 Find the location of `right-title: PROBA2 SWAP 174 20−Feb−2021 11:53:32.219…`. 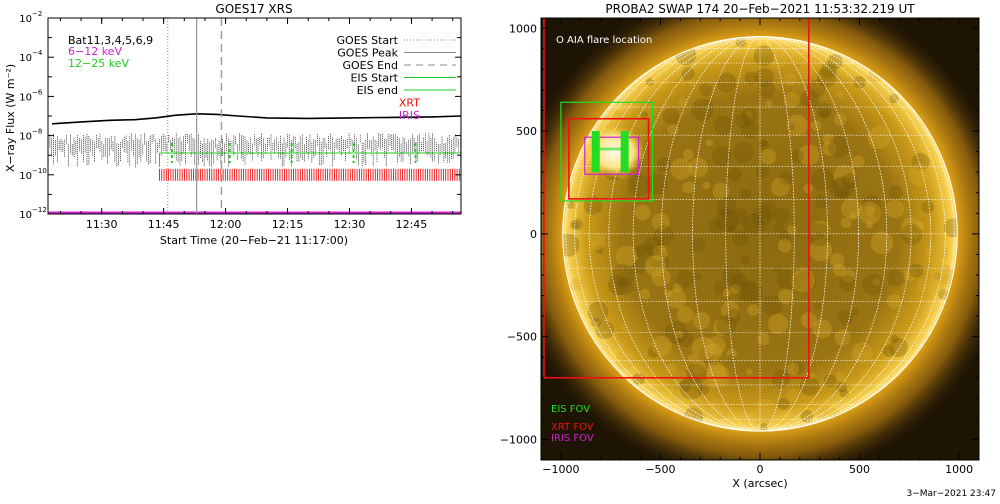

right-title: PROBA2 SWAP 174 20−Feb−2021 11:53:32.219… is located at coordinates (760, 9).